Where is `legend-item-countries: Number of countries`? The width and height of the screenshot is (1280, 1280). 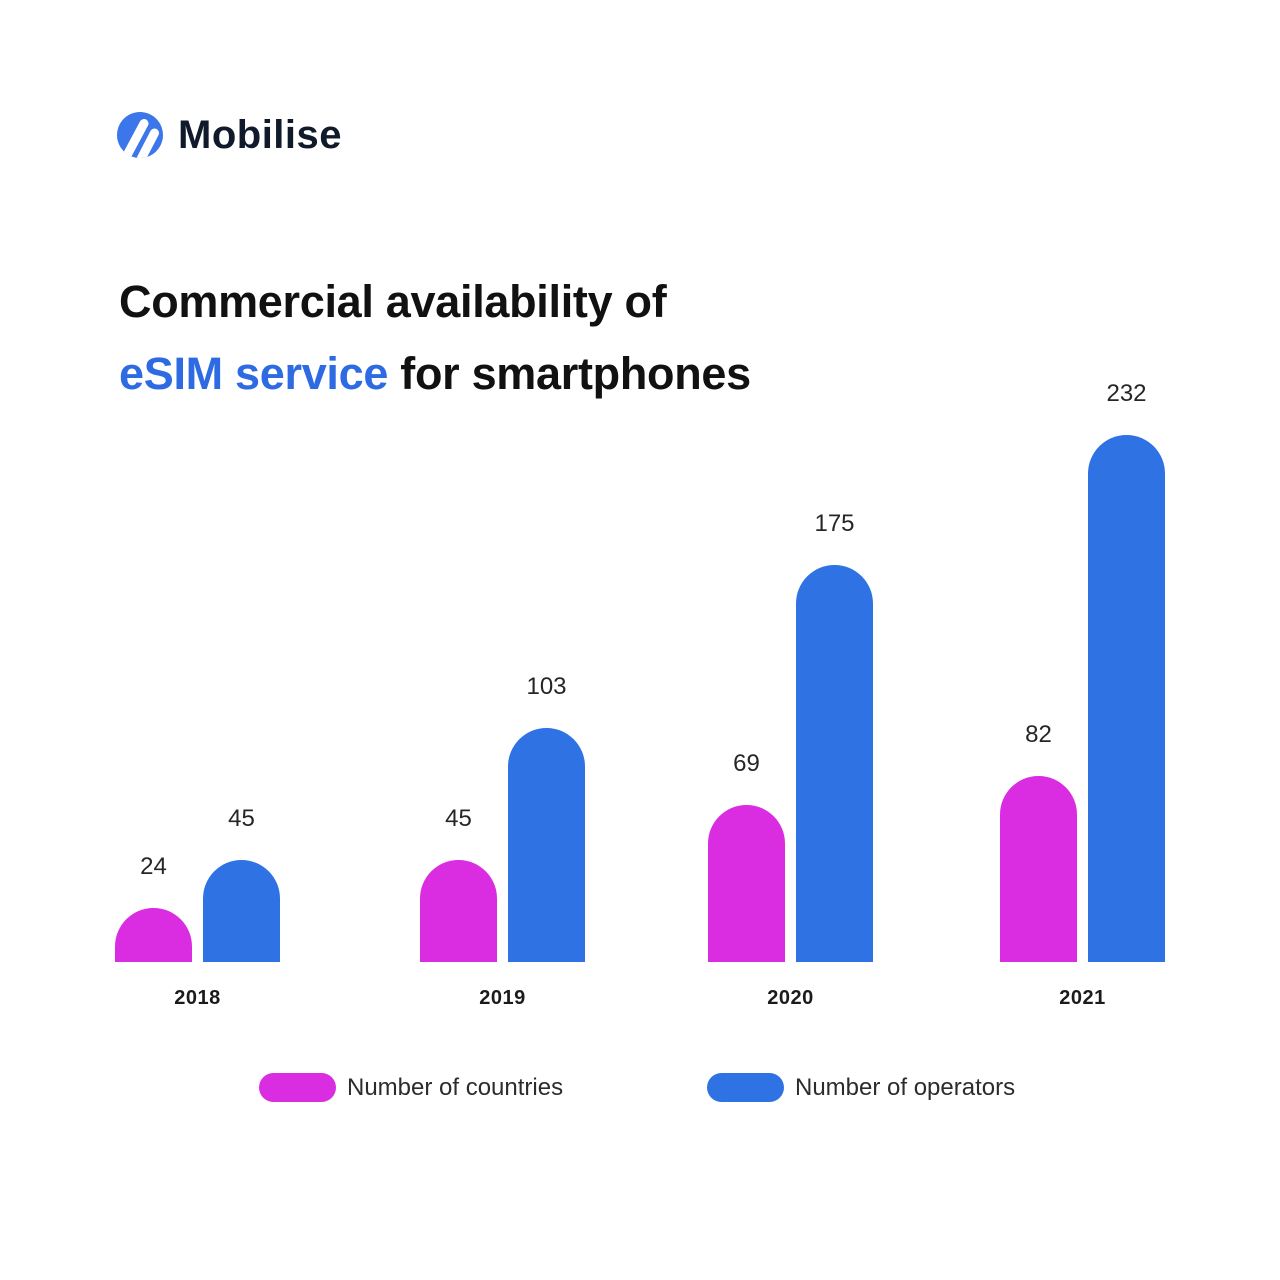 legend-item-countries: Number of countries is located at coordinates (411, 1087).